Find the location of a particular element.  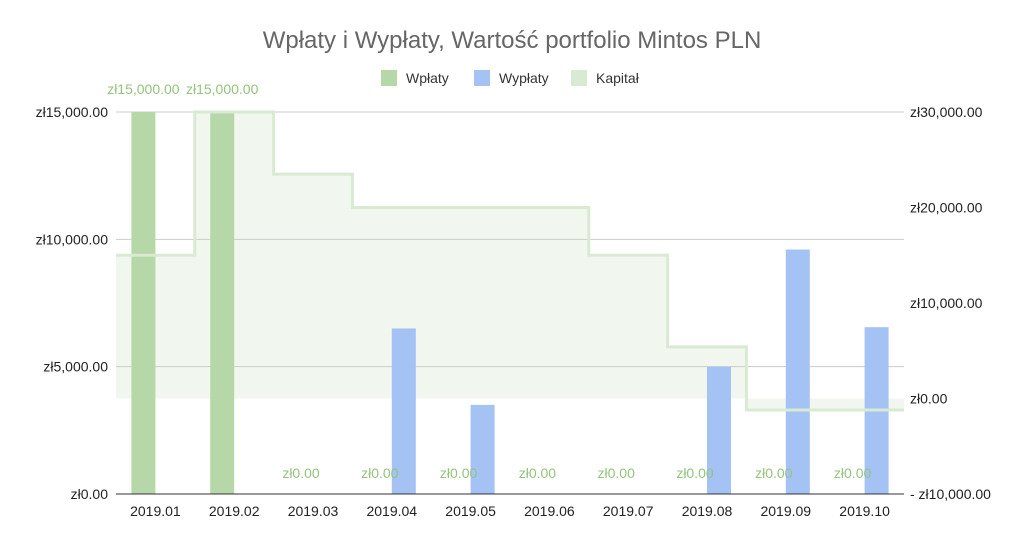

legend-swatch-wplaty is located at coordinates (389, 78).